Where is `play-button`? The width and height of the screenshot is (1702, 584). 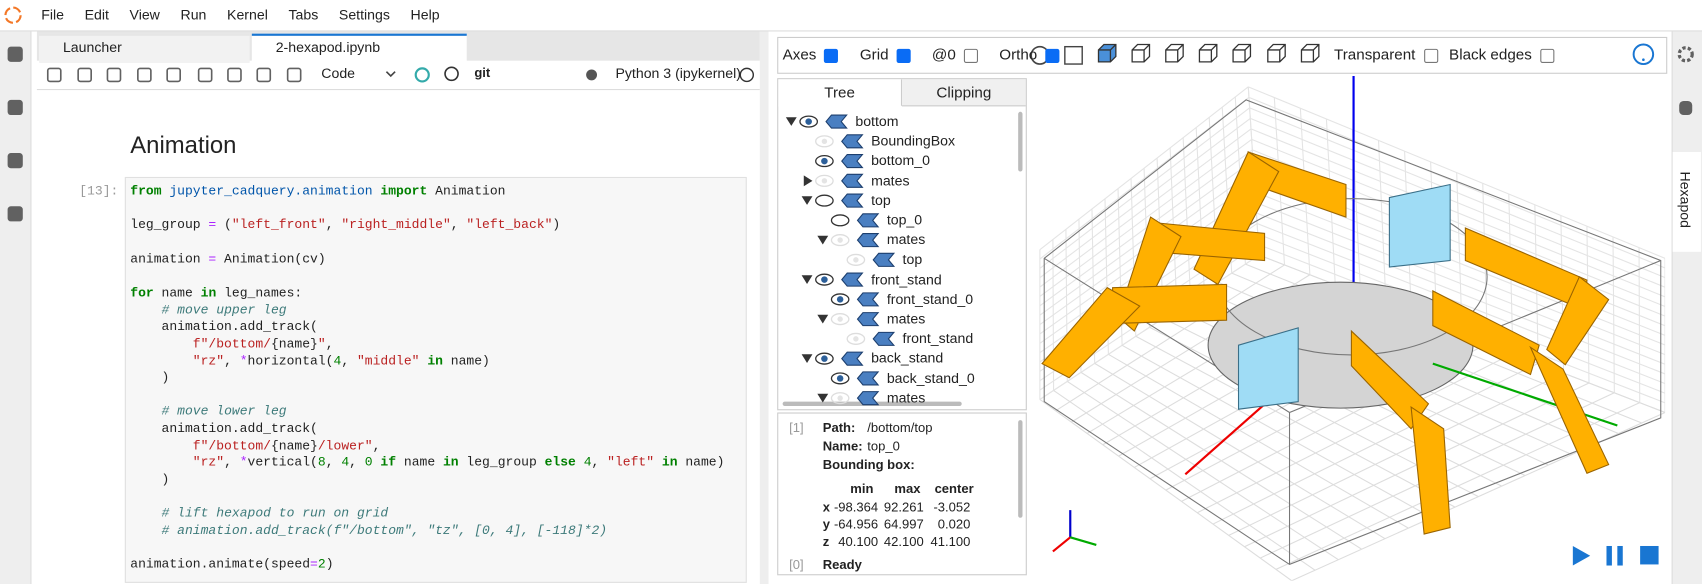 play-button is located at coordinates (1581, 555).